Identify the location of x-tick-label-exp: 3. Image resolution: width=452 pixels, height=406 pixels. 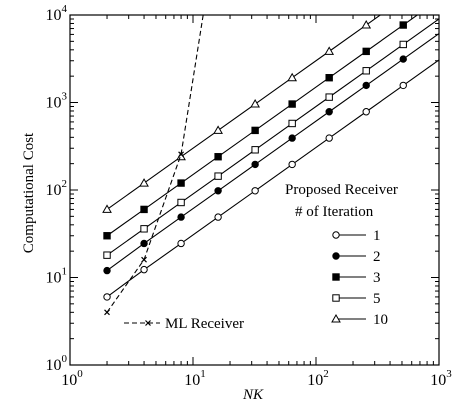
(449, 374).